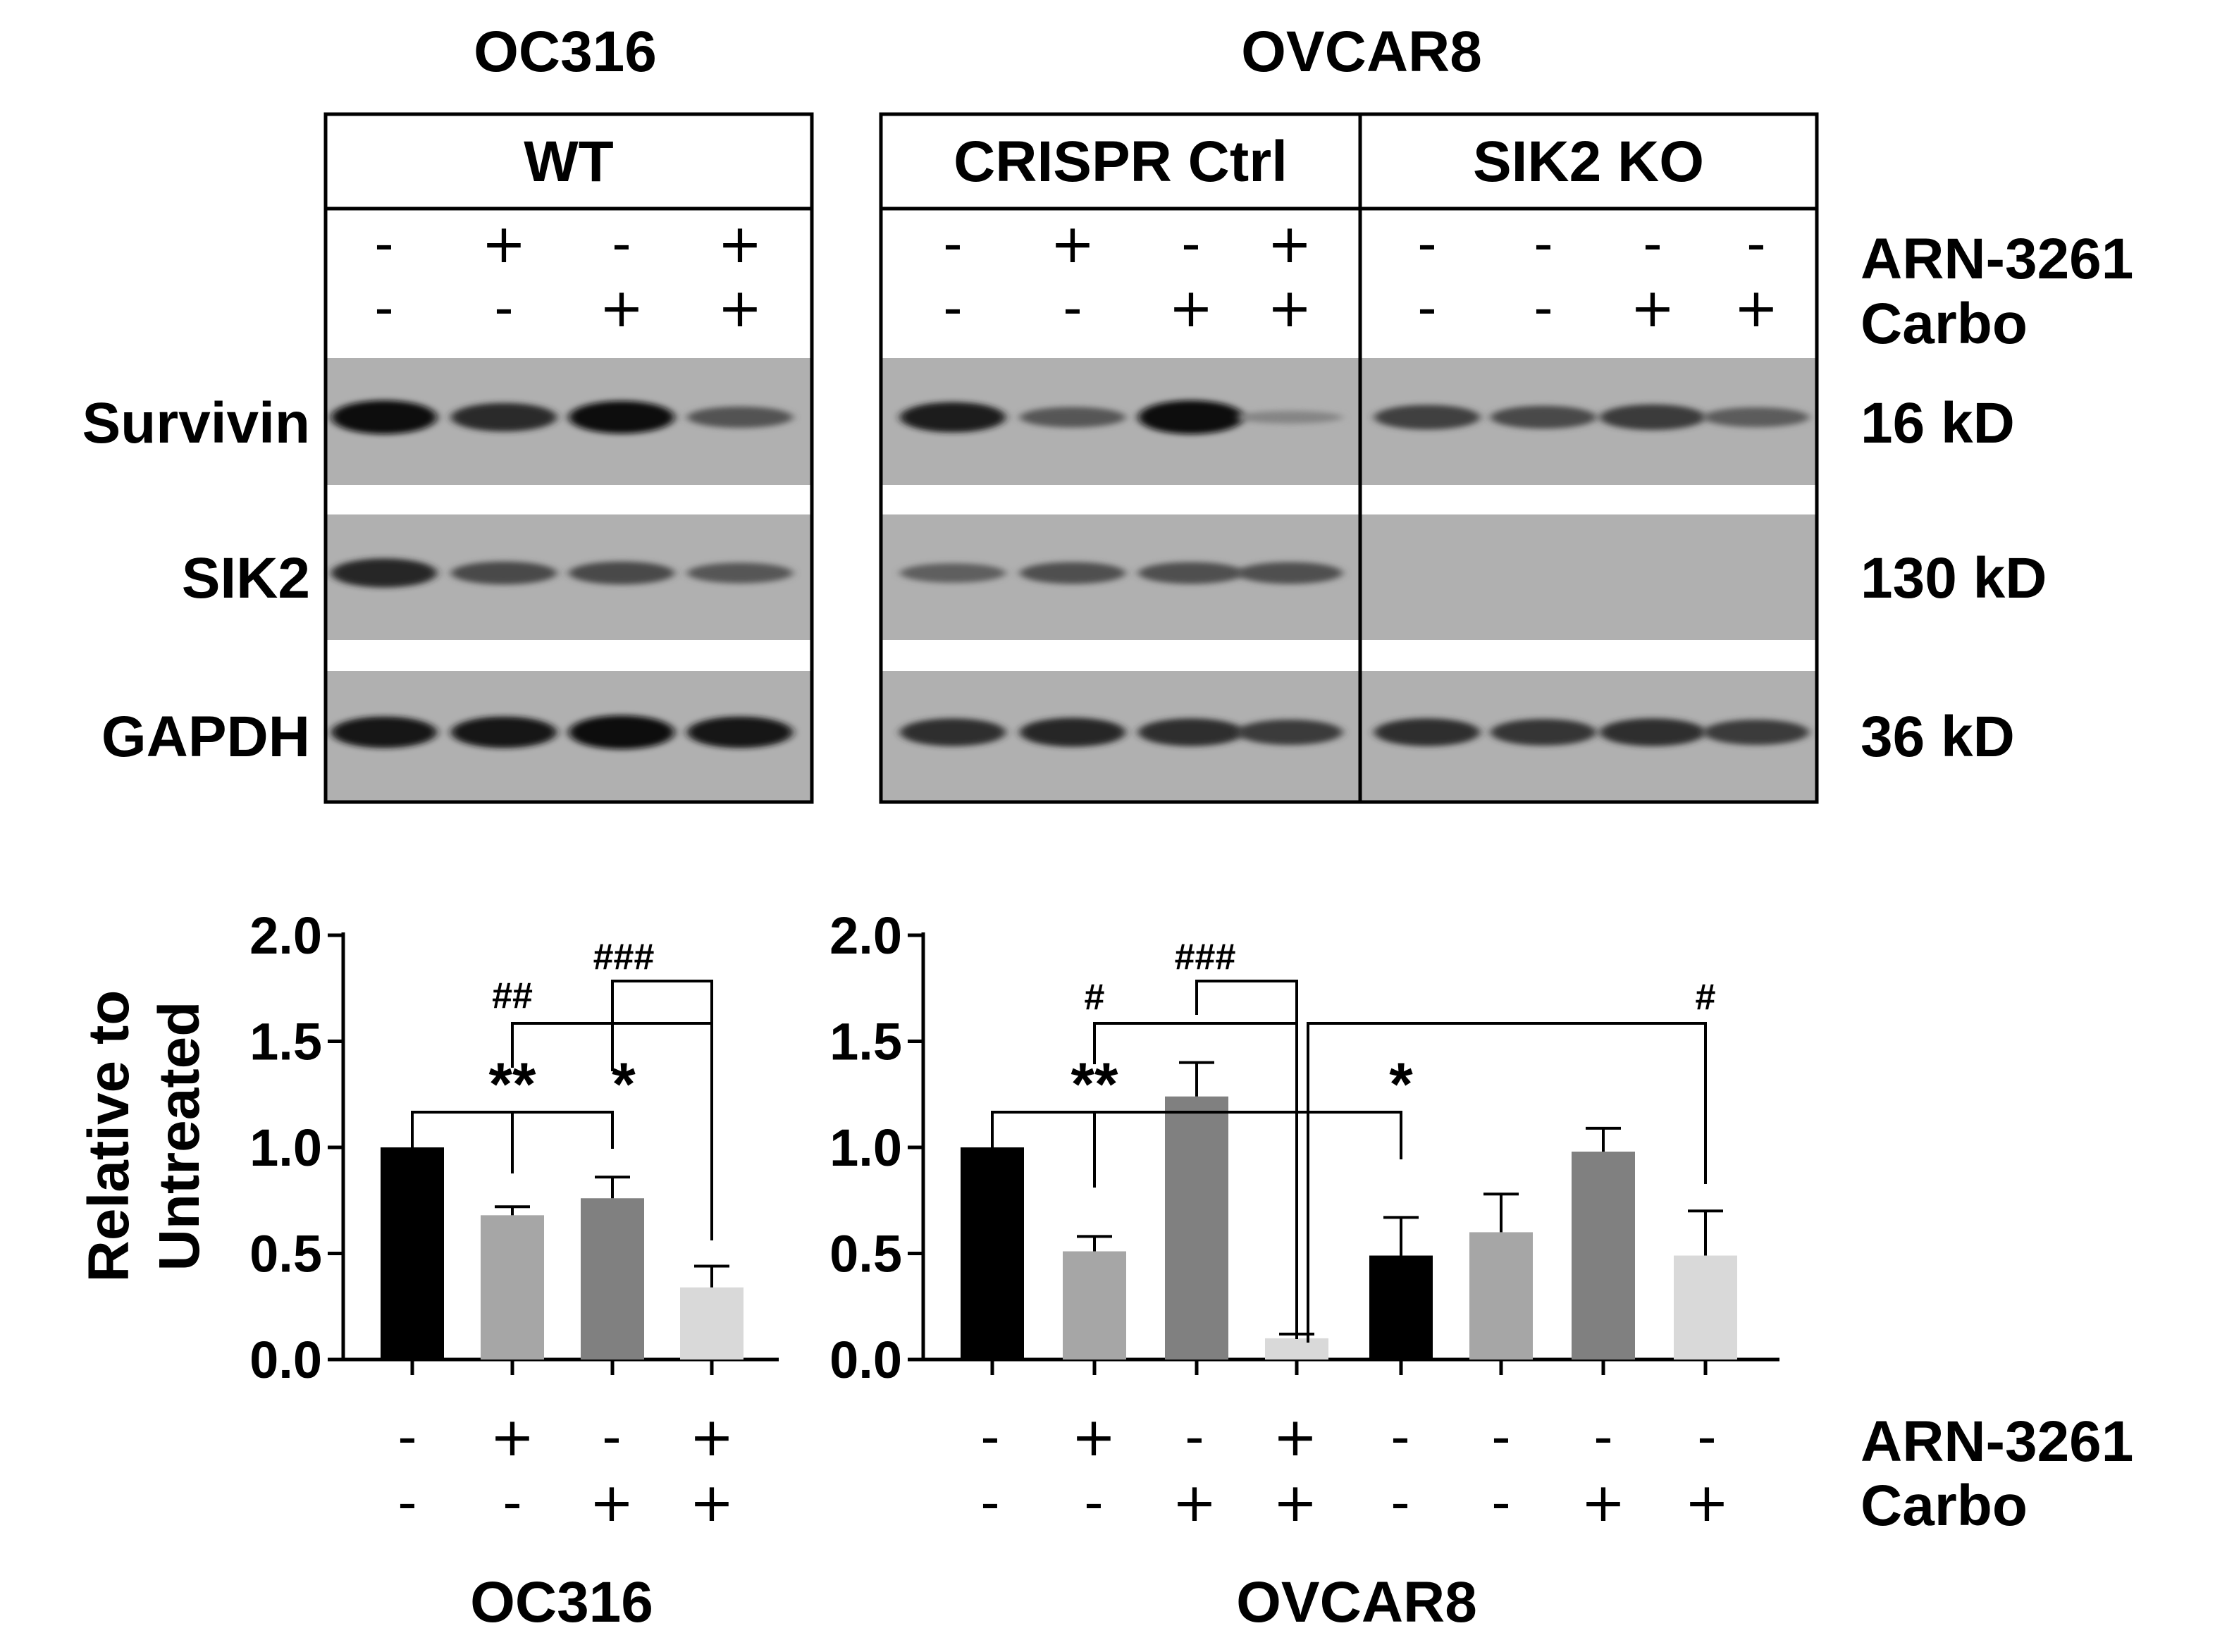 This screenshot has width=2215, height=1652. What do you see at coordinates (566, 52) in the screenshot?
I see `blot-title-oc316: OC316` at bounding box center [566, 52].